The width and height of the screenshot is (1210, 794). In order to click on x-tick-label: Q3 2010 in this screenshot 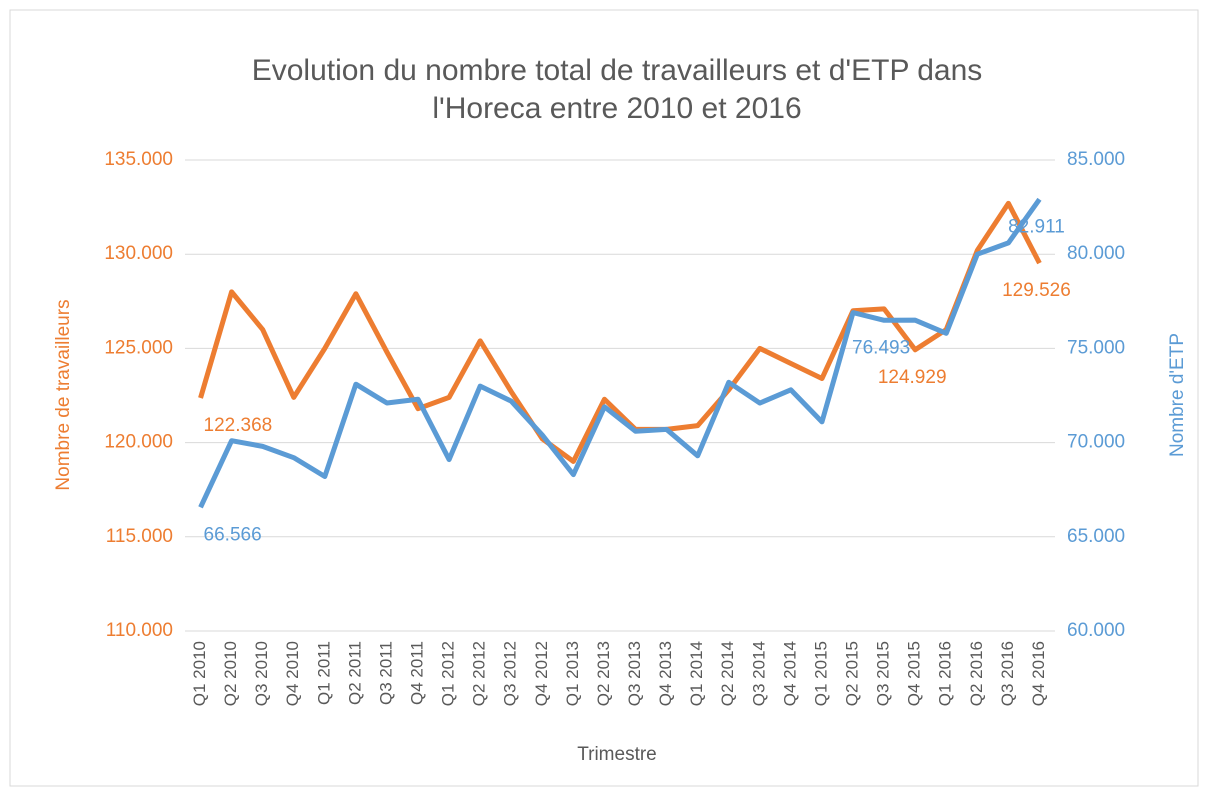, I will do `click(261, 673)`.